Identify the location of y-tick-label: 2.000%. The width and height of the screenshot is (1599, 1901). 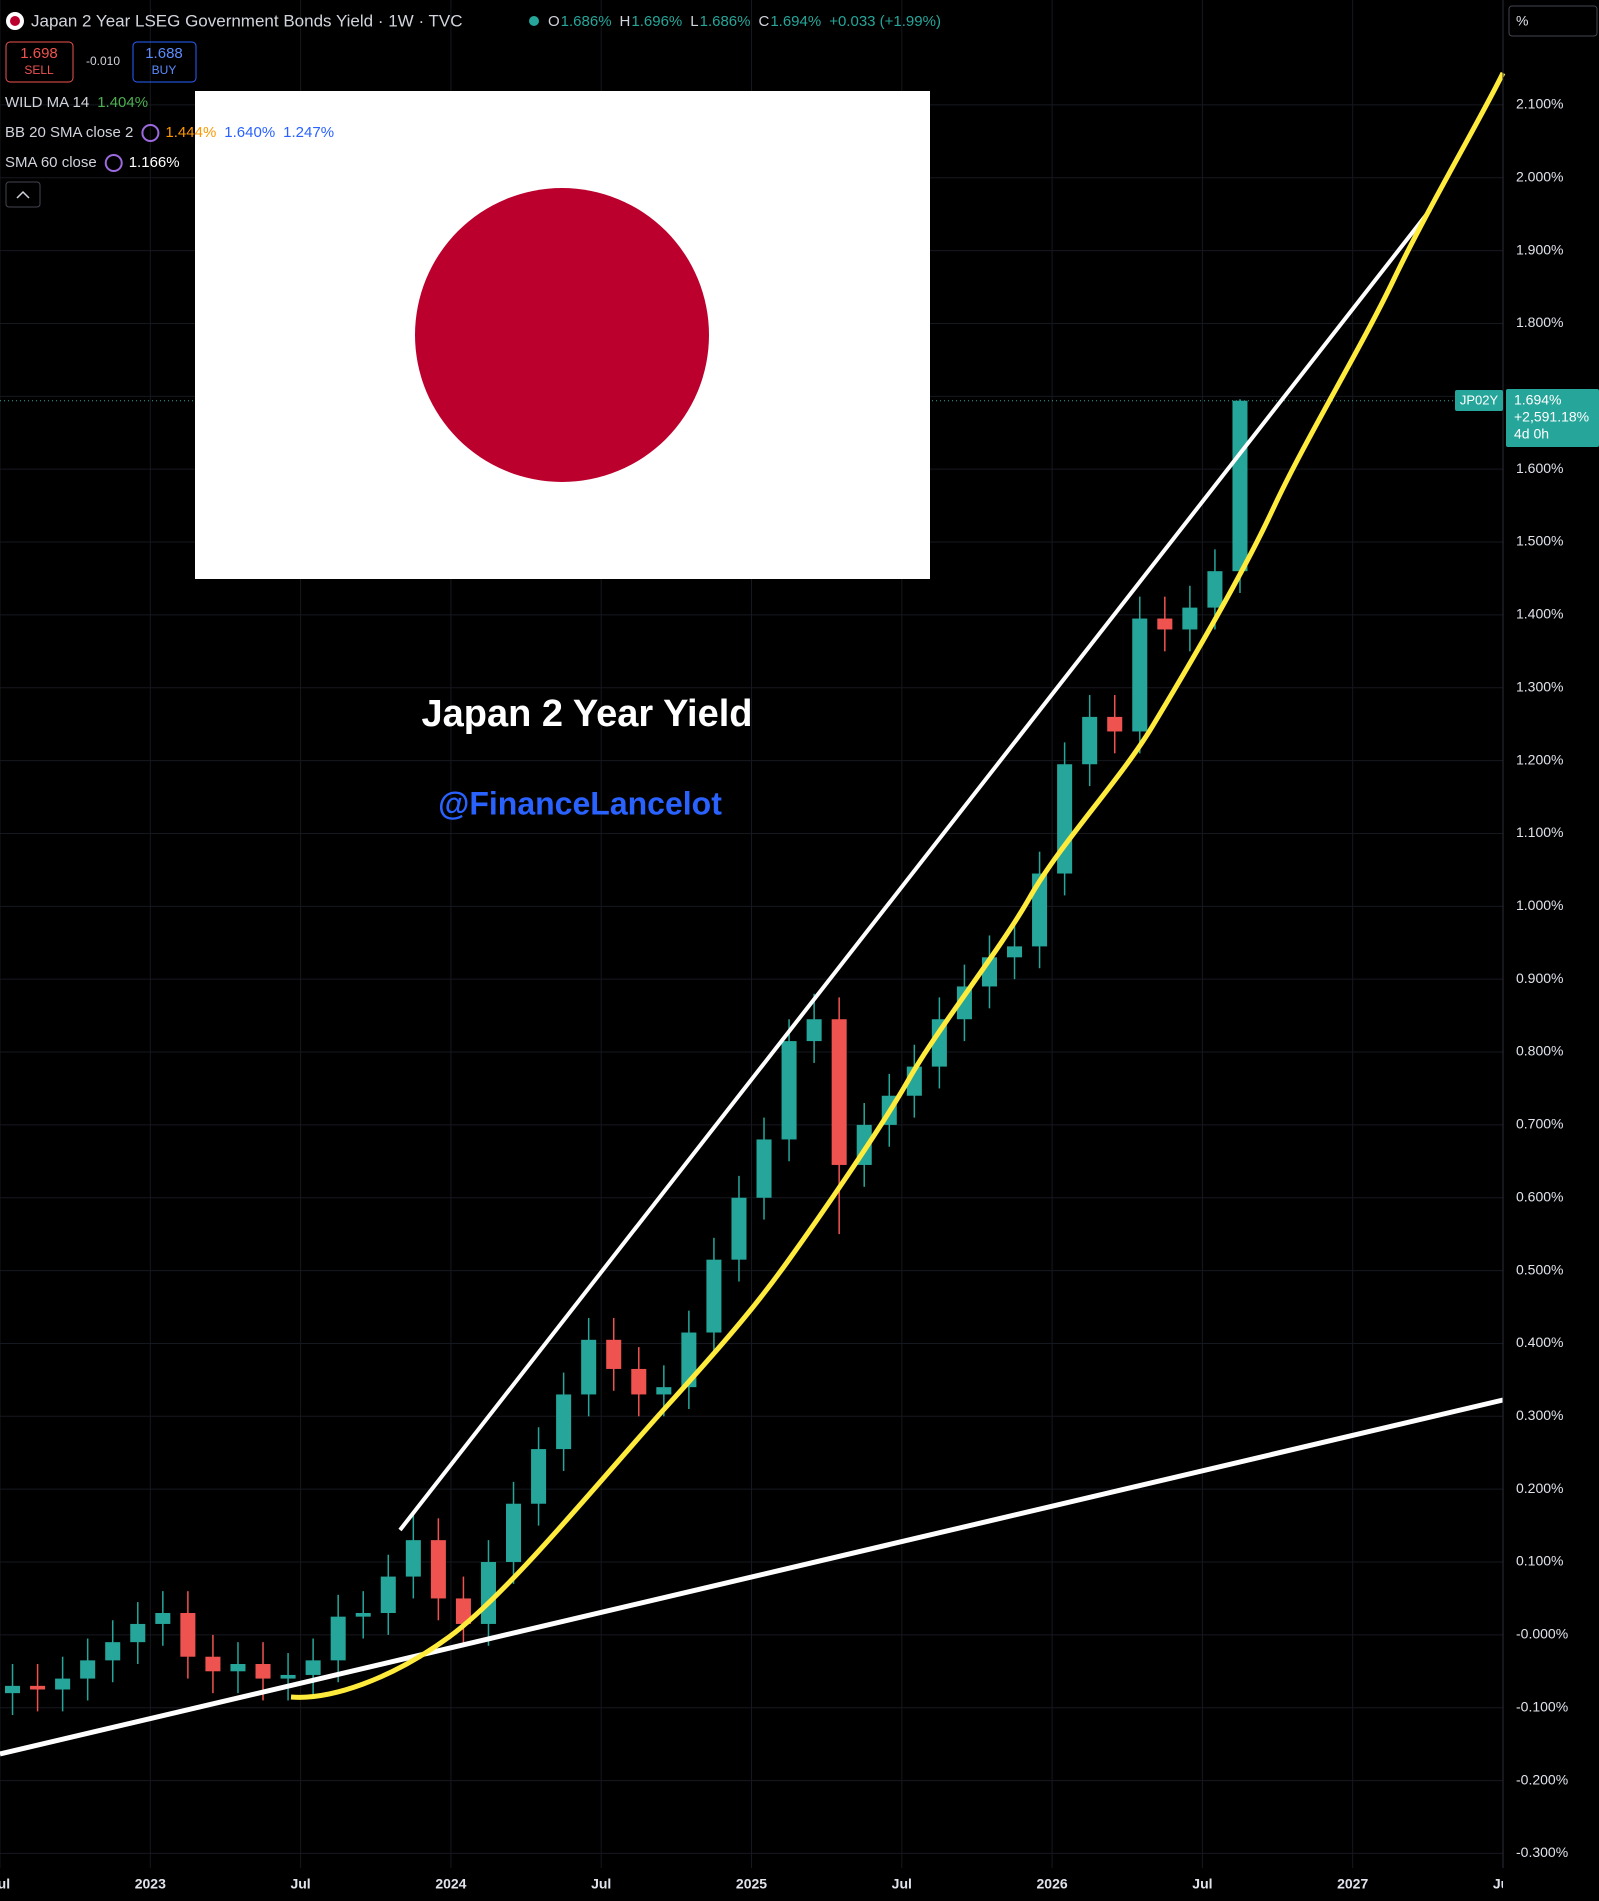
(1539, 176).